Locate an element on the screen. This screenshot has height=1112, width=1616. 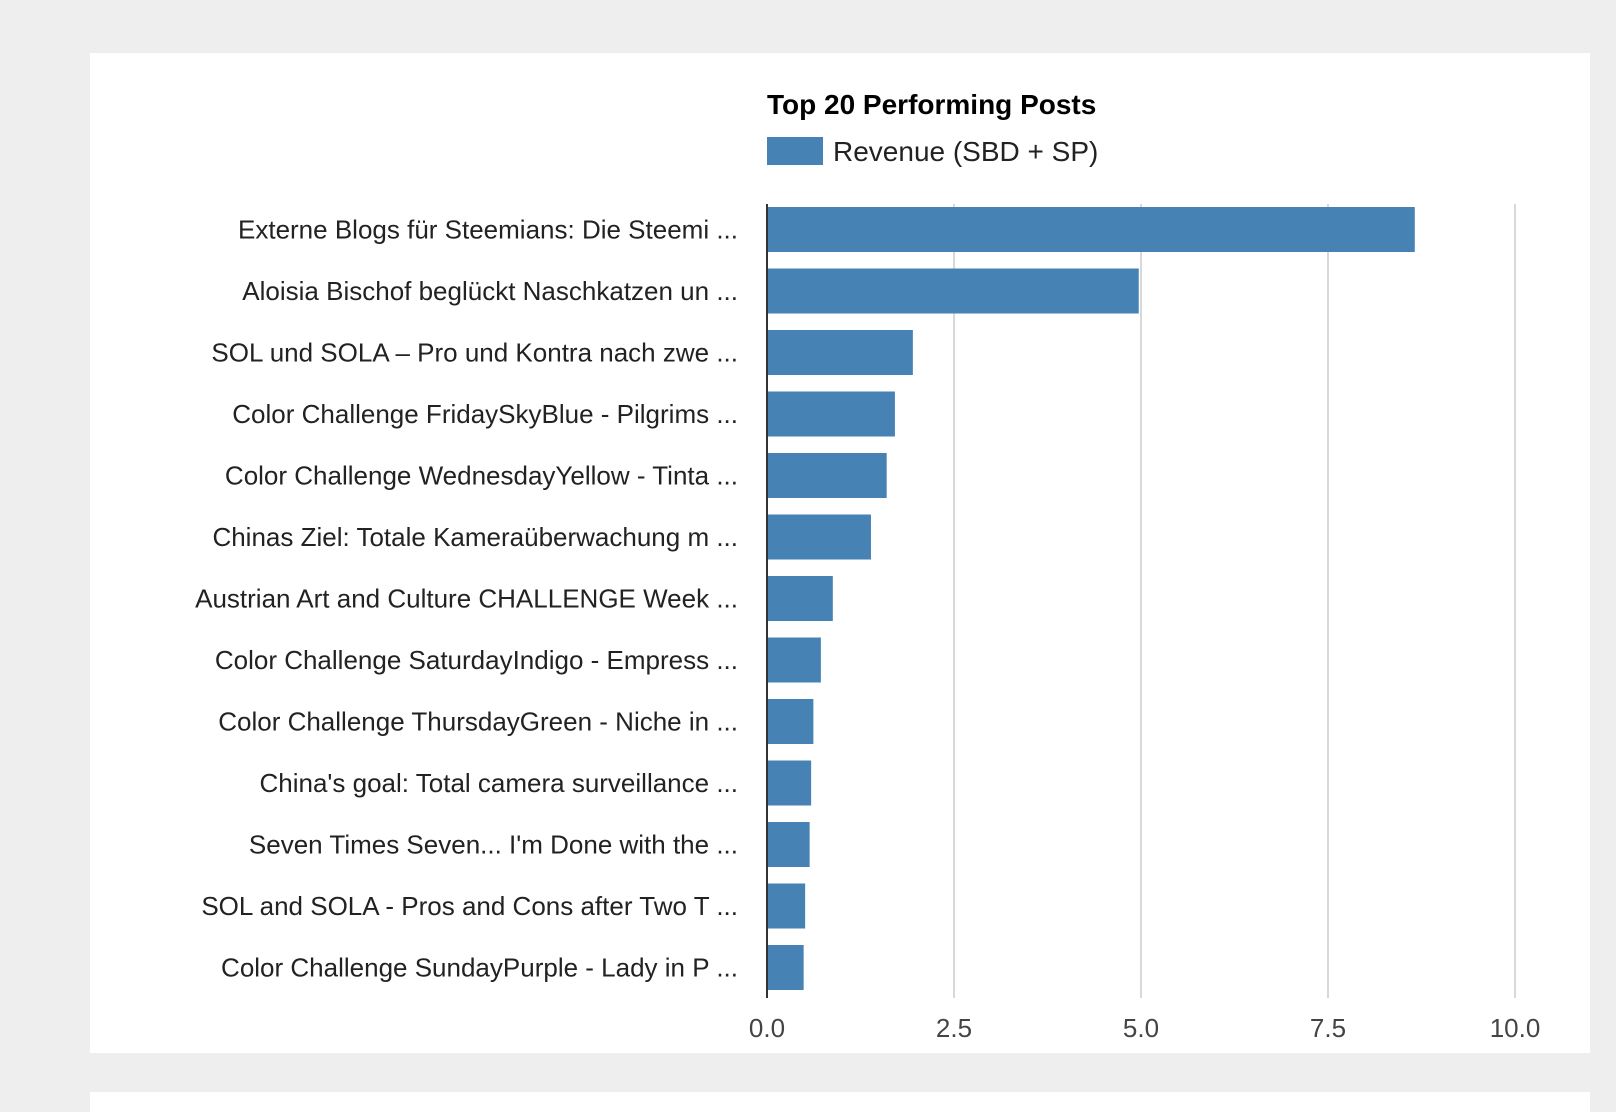
x-tick-label: 7.5 is located at coordinates (1328, 1028).